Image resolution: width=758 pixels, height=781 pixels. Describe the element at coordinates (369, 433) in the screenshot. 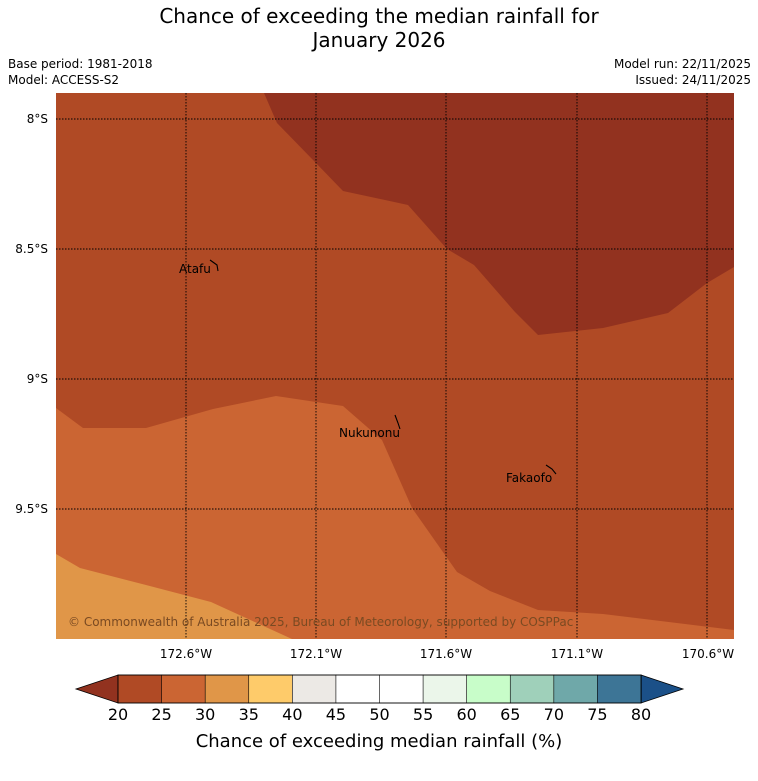

I see `place-nukunonu: Nukunonu` at that location.